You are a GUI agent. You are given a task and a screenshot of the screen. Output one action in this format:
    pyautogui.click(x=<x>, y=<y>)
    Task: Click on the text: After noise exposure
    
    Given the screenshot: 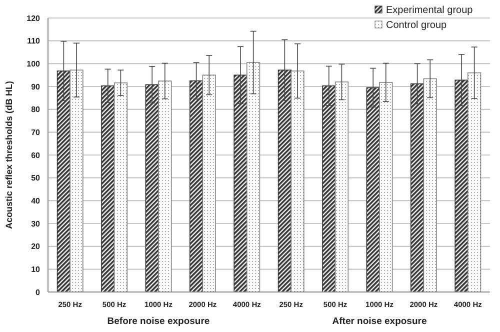 What is the action you would take?
    pyautogui.click(x=379, y=321)
    